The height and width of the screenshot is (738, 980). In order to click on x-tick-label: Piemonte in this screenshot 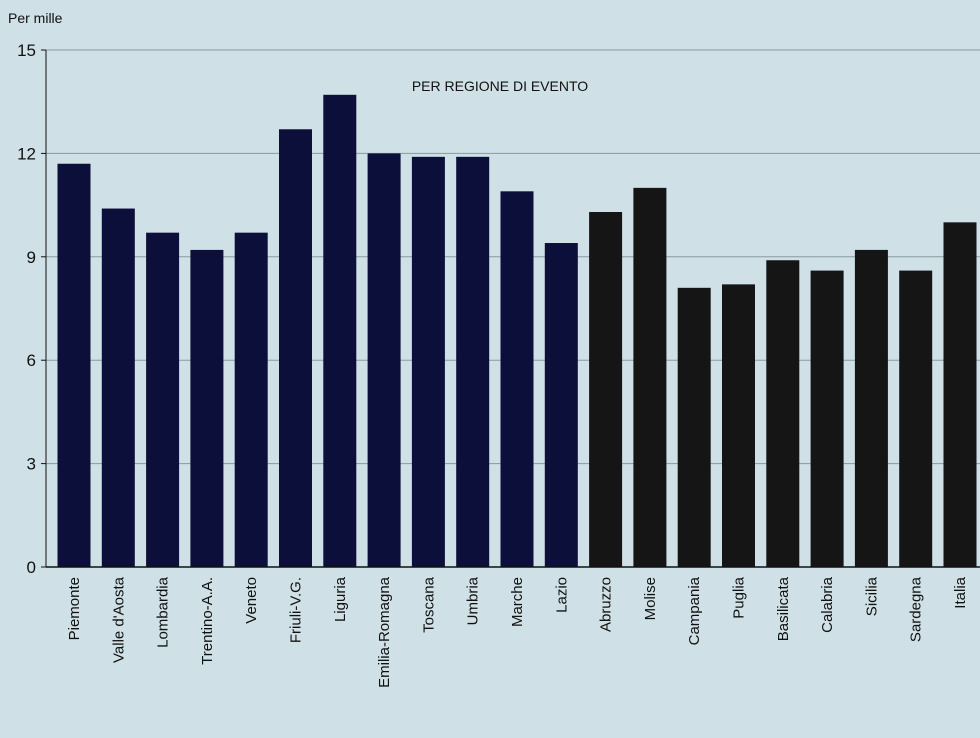, I will do `click(74, 608)`.